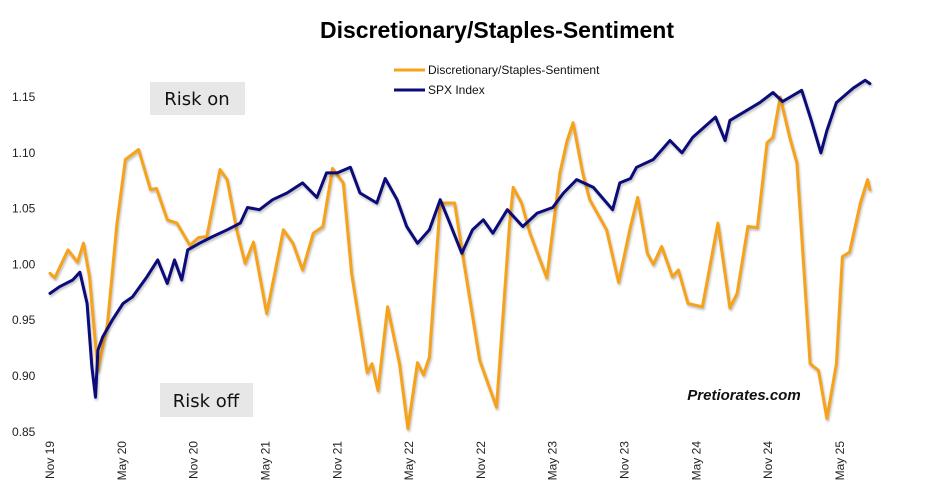  What do you see at coordinates (122, 461) in the screenshot?
I see `x-tick-label: May 20` at bounding box center [122, 461].